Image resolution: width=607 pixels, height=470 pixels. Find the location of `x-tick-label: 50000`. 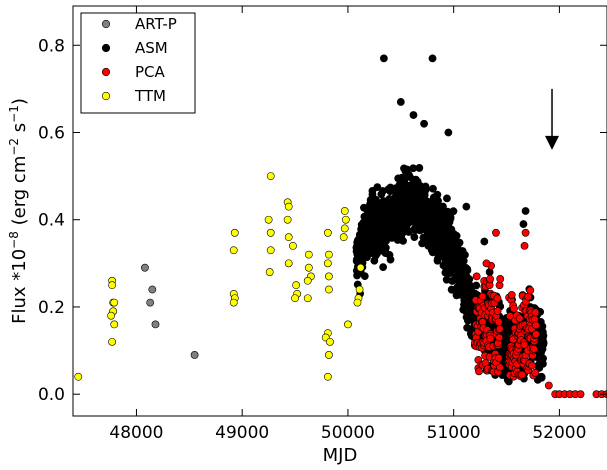

x-tick-label: 50000 is located at coordinates (348, 433).